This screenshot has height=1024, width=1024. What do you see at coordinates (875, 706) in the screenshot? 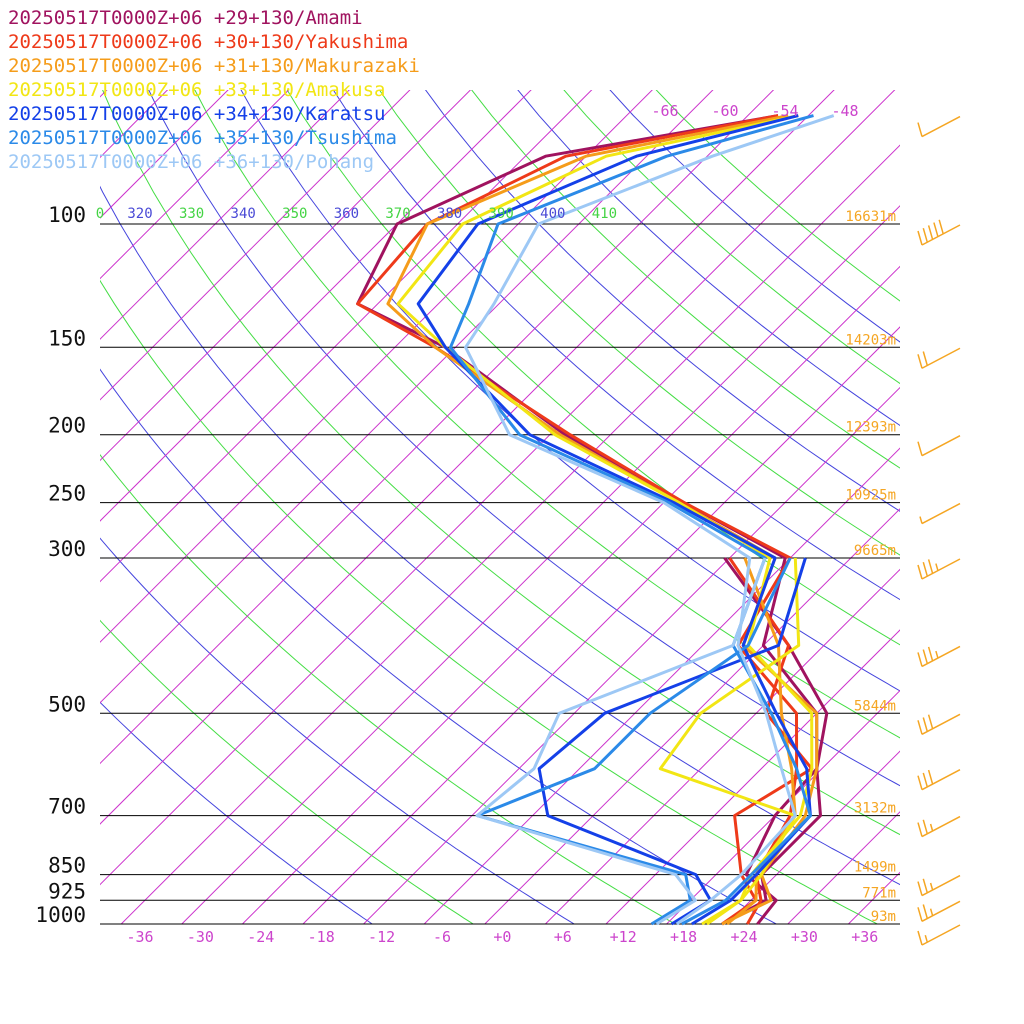
I see `height-label: 5844m` at bounding box center [875, 706].